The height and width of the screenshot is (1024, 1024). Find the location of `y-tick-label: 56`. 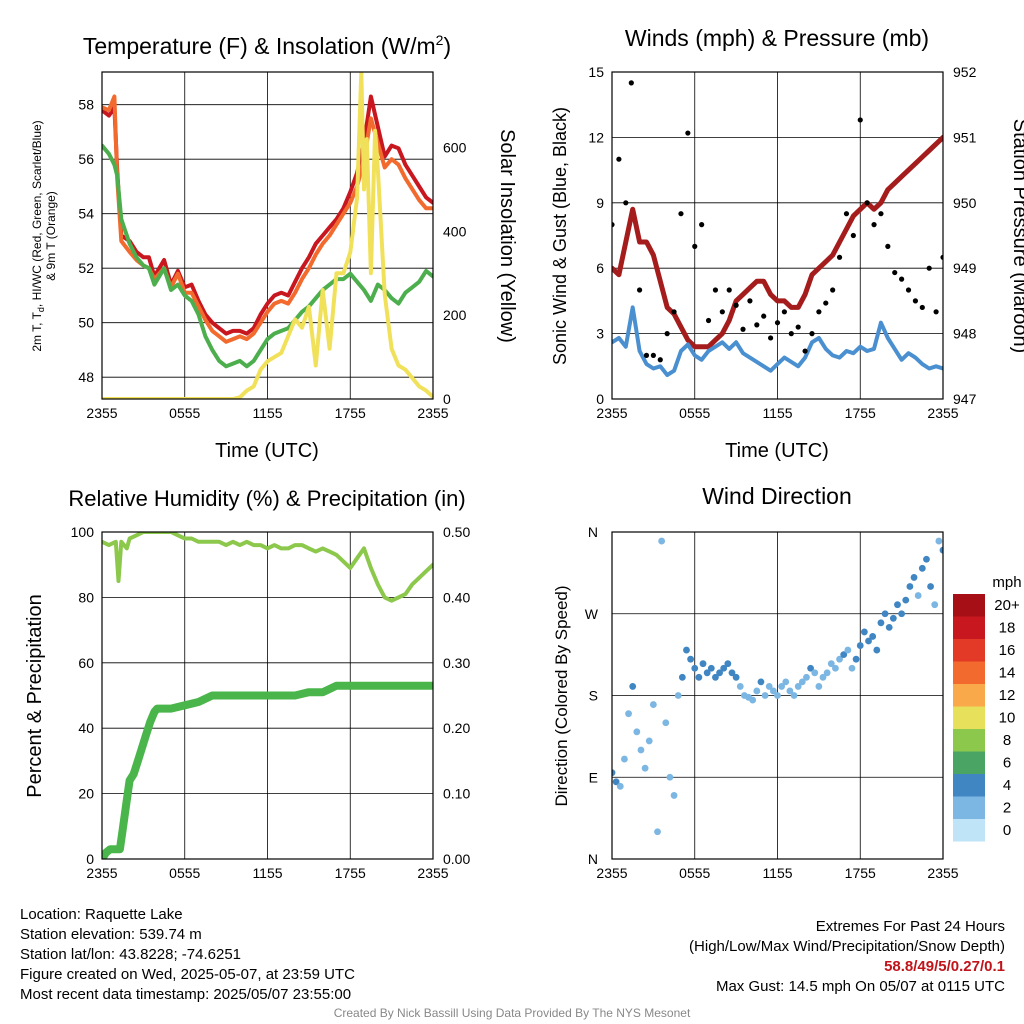

y-tick-label: 56 is located at coordinates (86, 159).